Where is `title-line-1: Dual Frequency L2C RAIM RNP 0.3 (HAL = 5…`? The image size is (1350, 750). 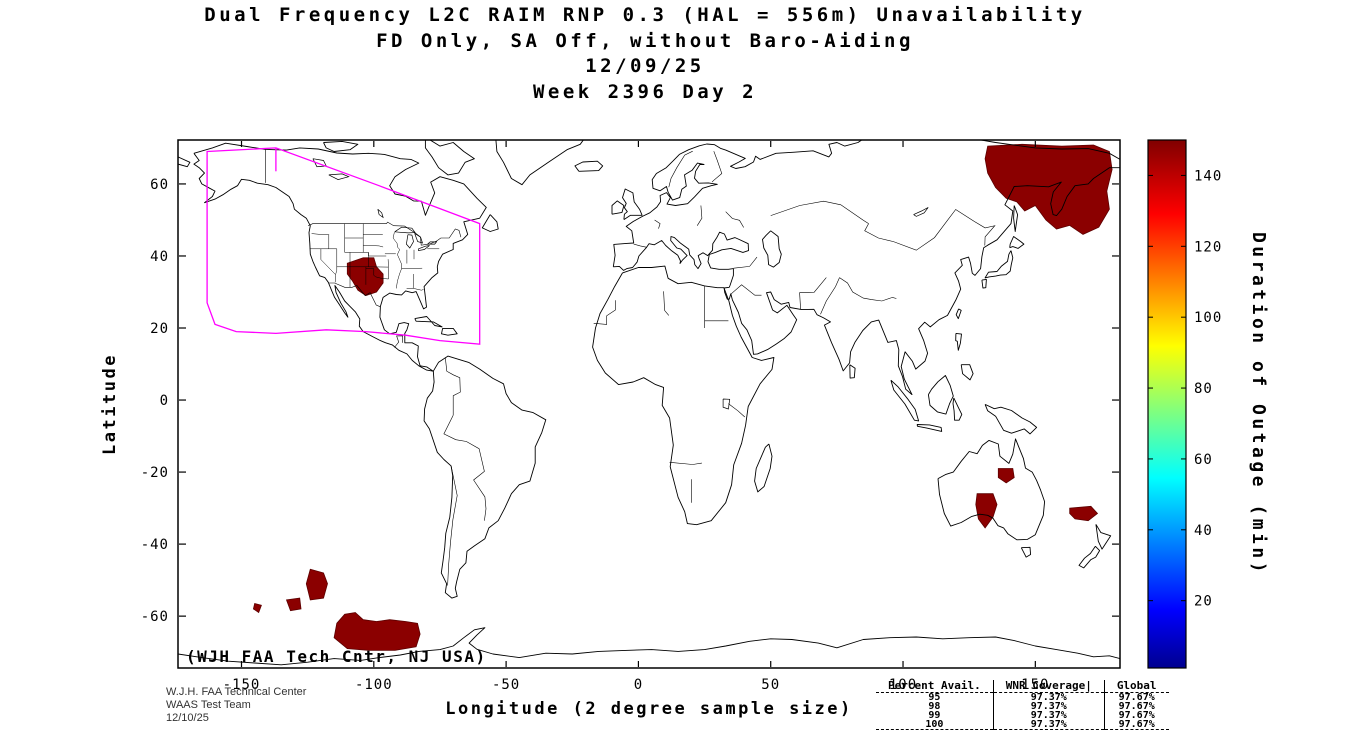
title-line-1: Dual Frequency L2C RAIM RNP 0.3 (HAL = 5… is located at coordinates (645, 15).